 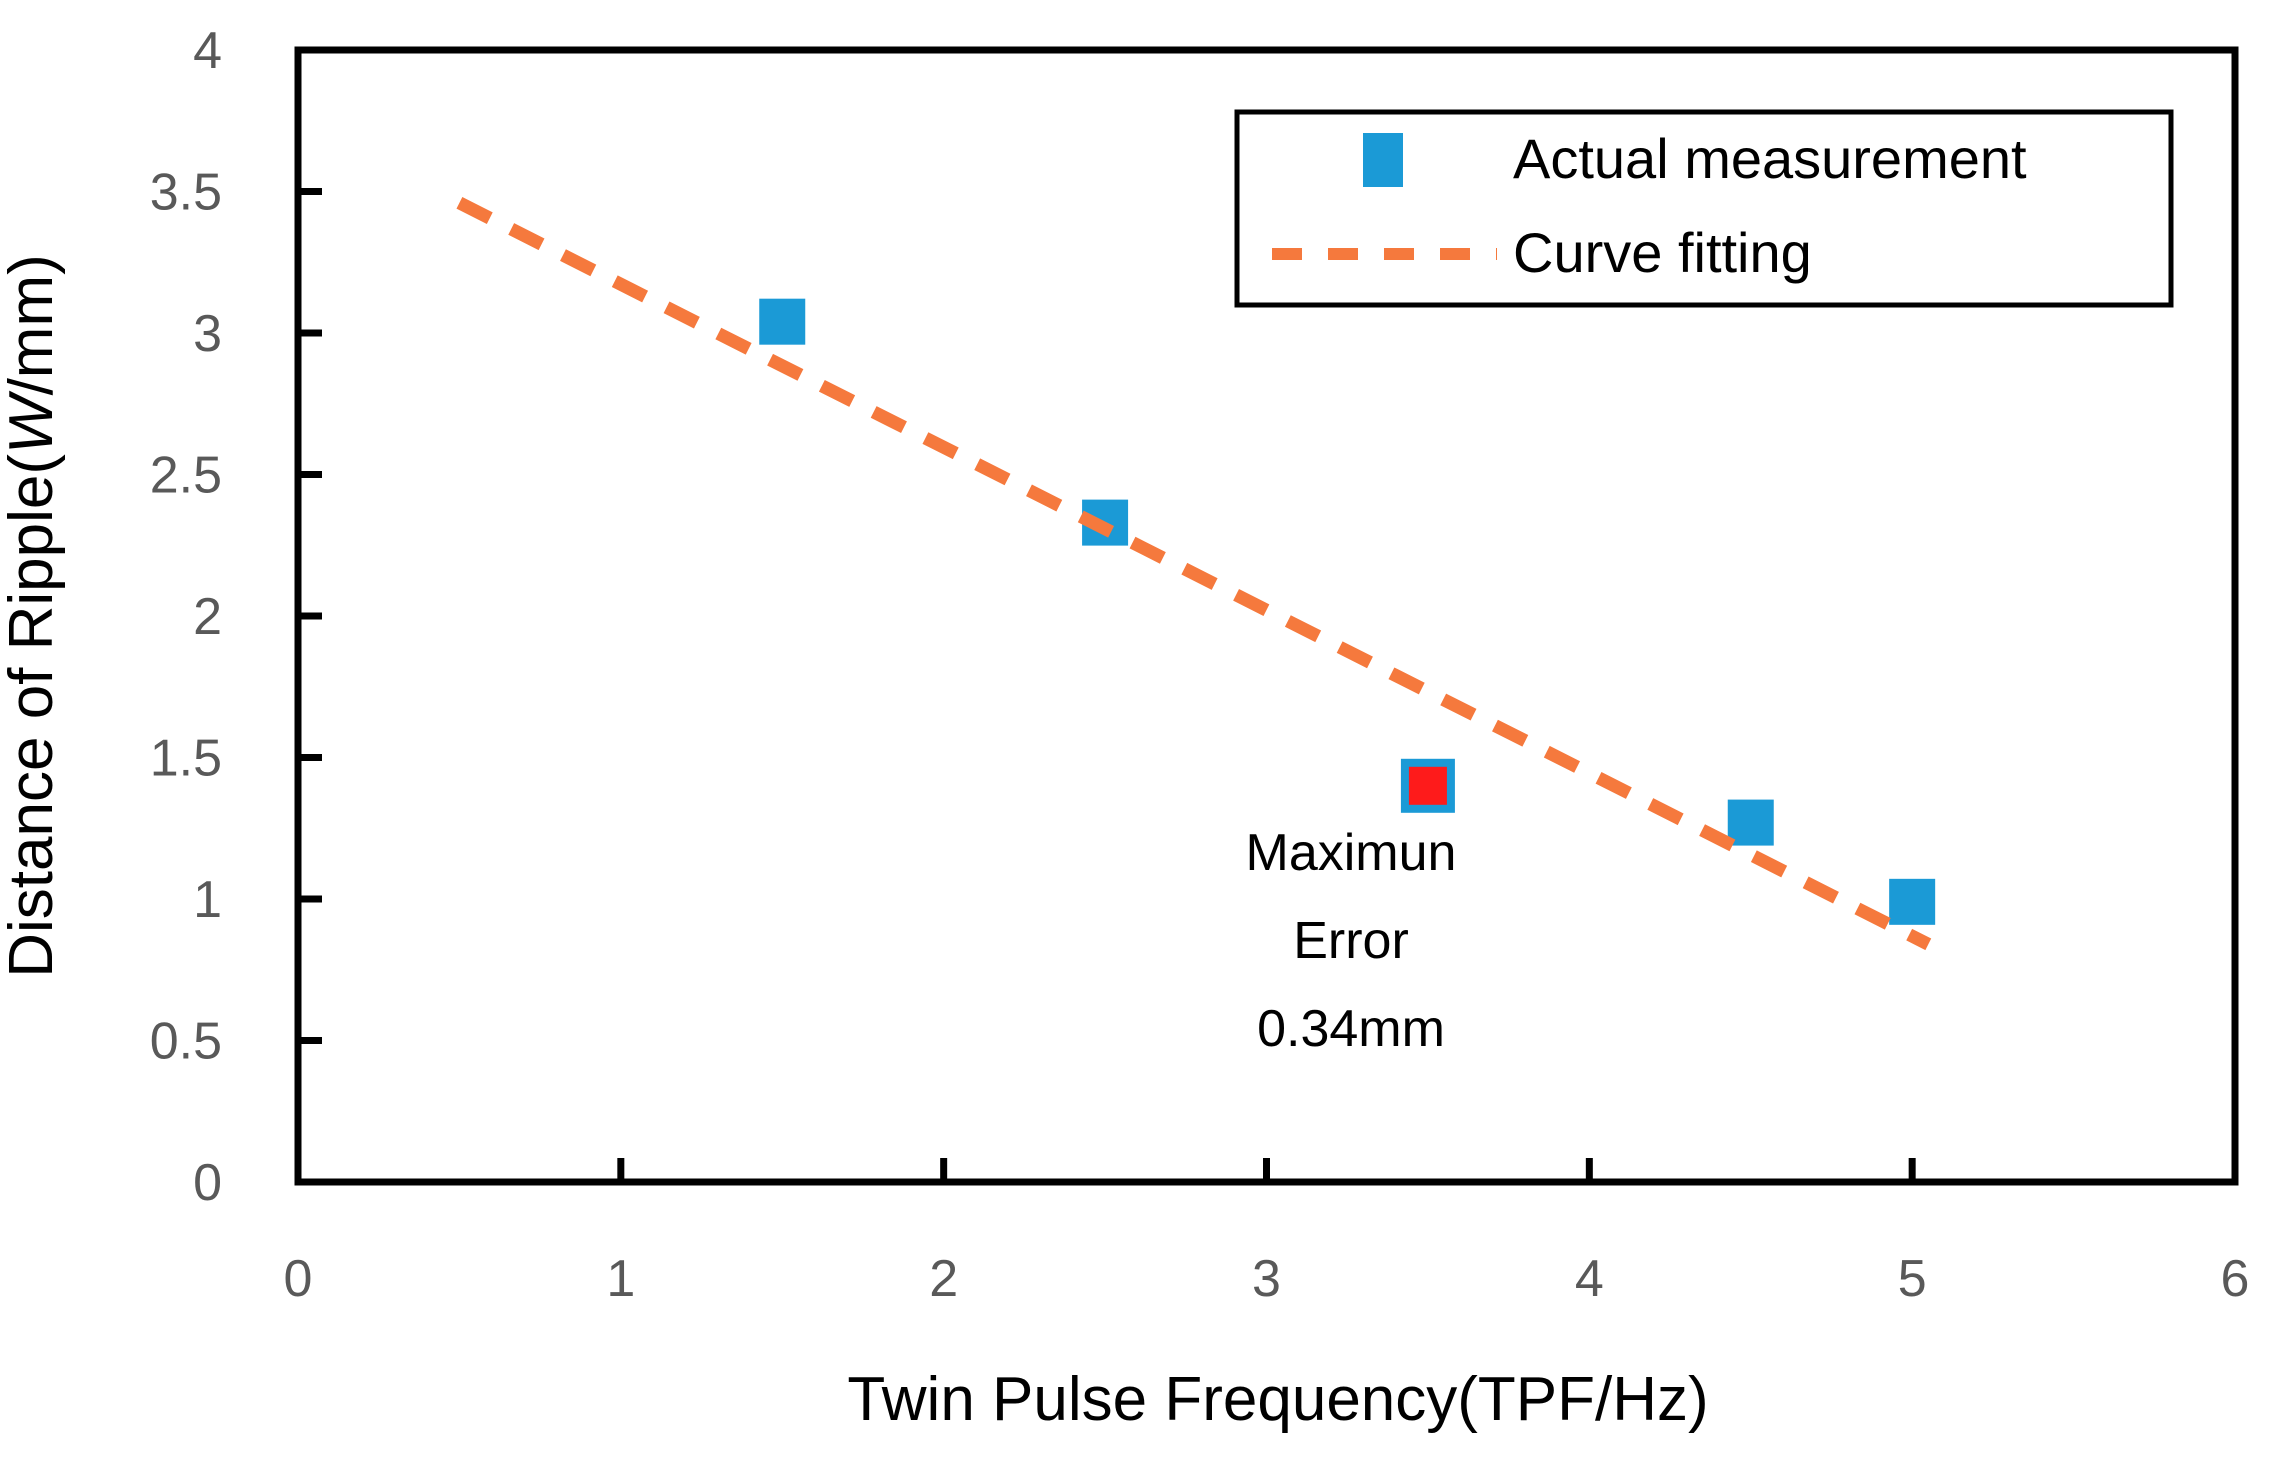 What do you see at coordinates (1704, 208) in the screenshot?
I see `legend: Actual measurement Curve fitting` at bounding box center [1704, 208].